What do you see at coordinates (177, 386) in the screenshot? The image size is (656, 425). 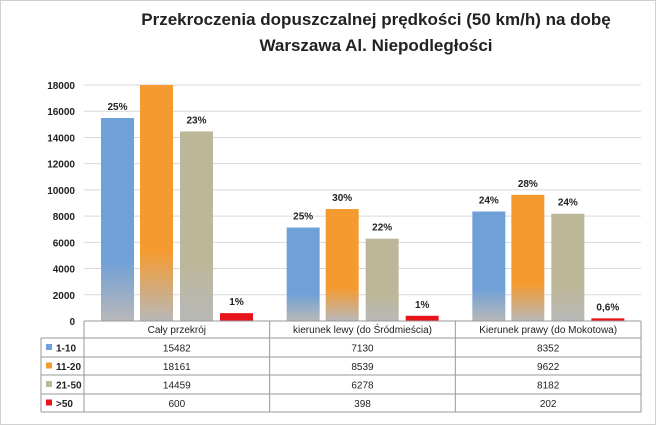 I see `table-cell-value: 14459` at bounding box center [177, 386].